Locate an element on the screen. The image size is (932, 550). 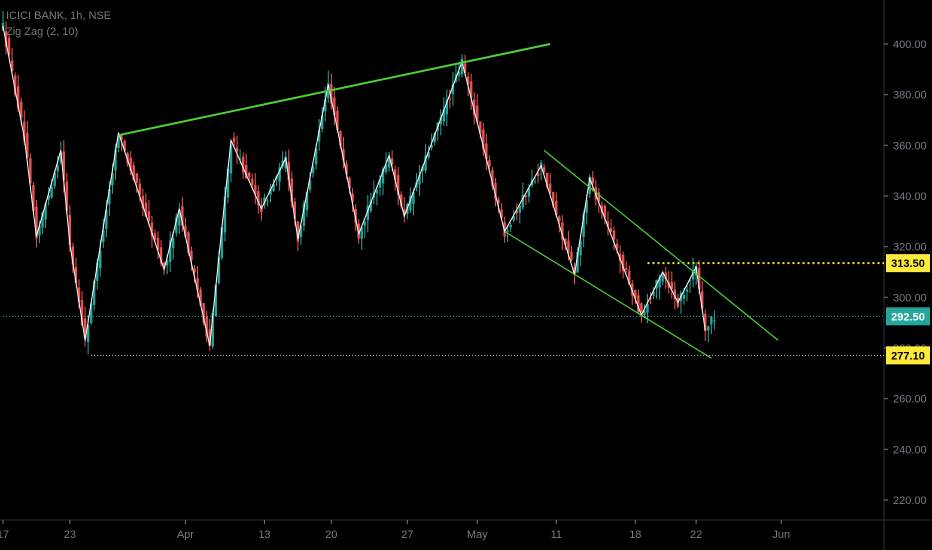
chart-symbol-title: ICICI BANK, 1h, NSE is located at coordinates (59, 16).